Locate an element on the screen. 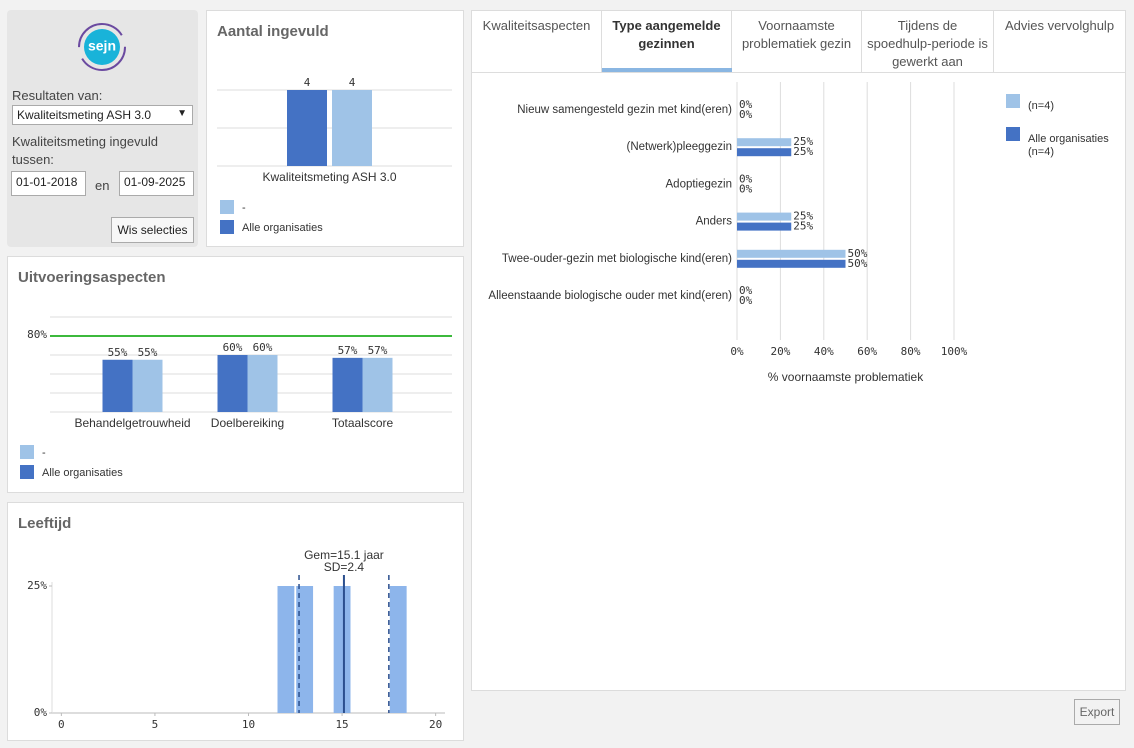  tab: Advies vervolghulp is located at coordinates (1059, 25).